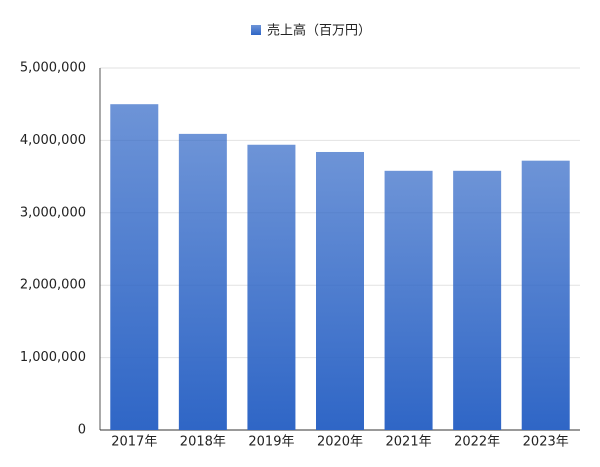 The image size is (600, 467). What do you see at coordinates (53, 357) in the screenshot?
I see `y-tick-label: 1,000,000` at bounding box center [53, 357].